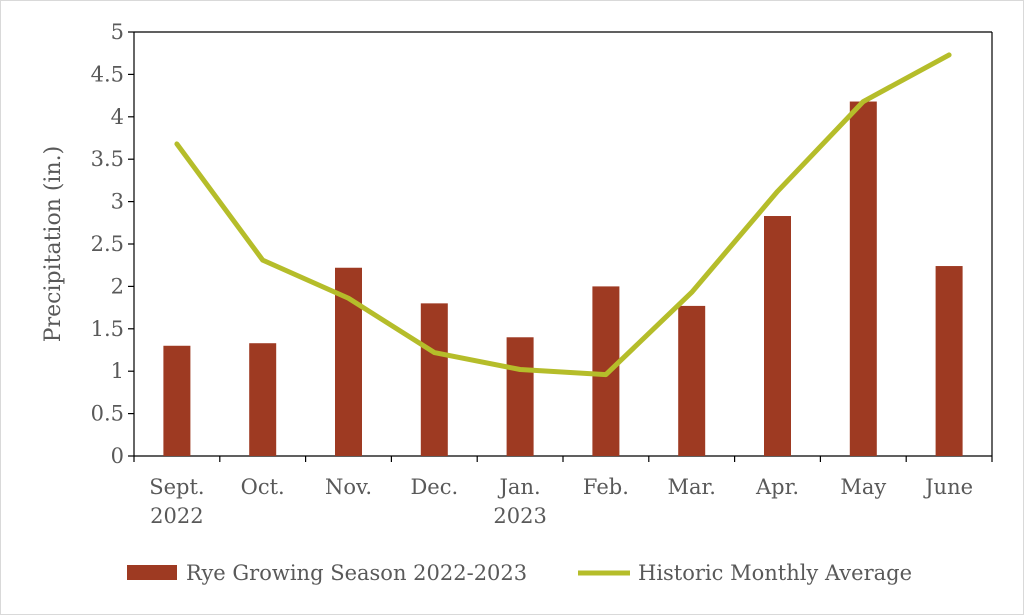  What do you see at coordinates (606, 487) in the screenshot?
I see `x-tick-label: Feb.` at bounding box center [606, 487].